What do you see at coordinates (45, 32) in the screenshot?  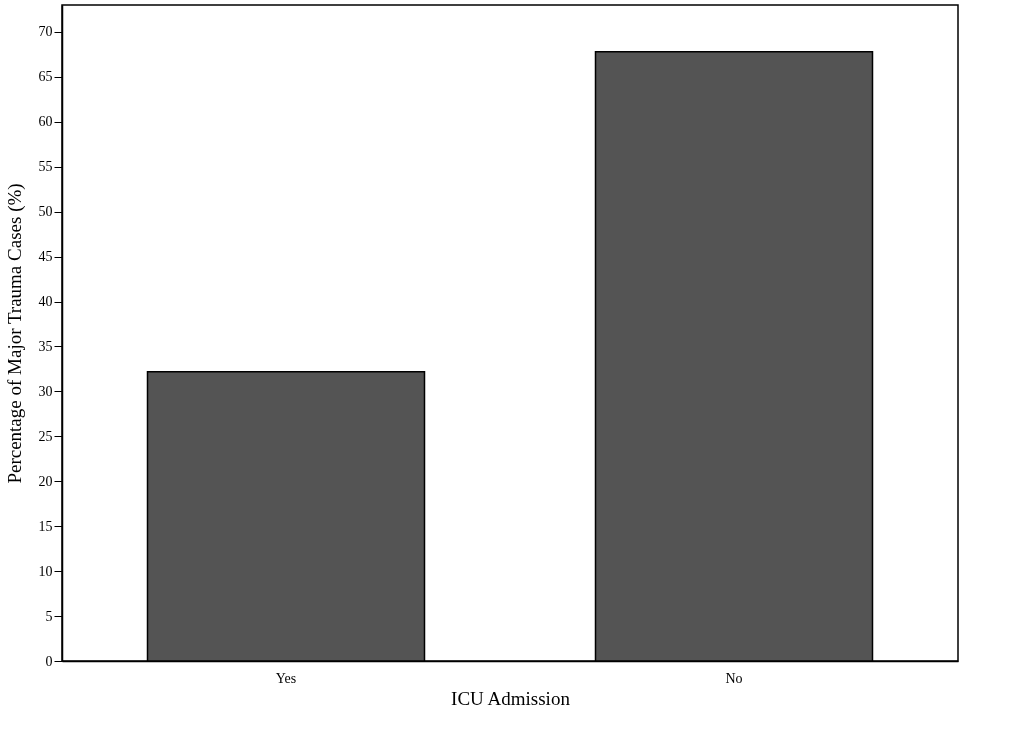 I see `y-tick-label: 70` at bounding box center [45, 32].